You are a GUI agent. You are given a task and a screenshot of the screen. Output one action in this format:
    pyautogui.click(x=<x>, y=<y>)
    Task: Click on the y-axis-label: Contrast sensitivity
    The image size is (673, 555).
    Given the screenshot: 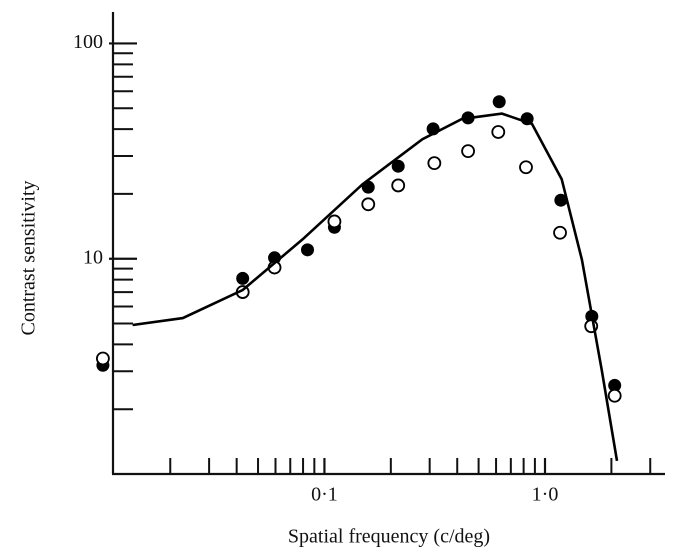 What is the action you would take?
    pyautogui.click(x=29, y=258)
    